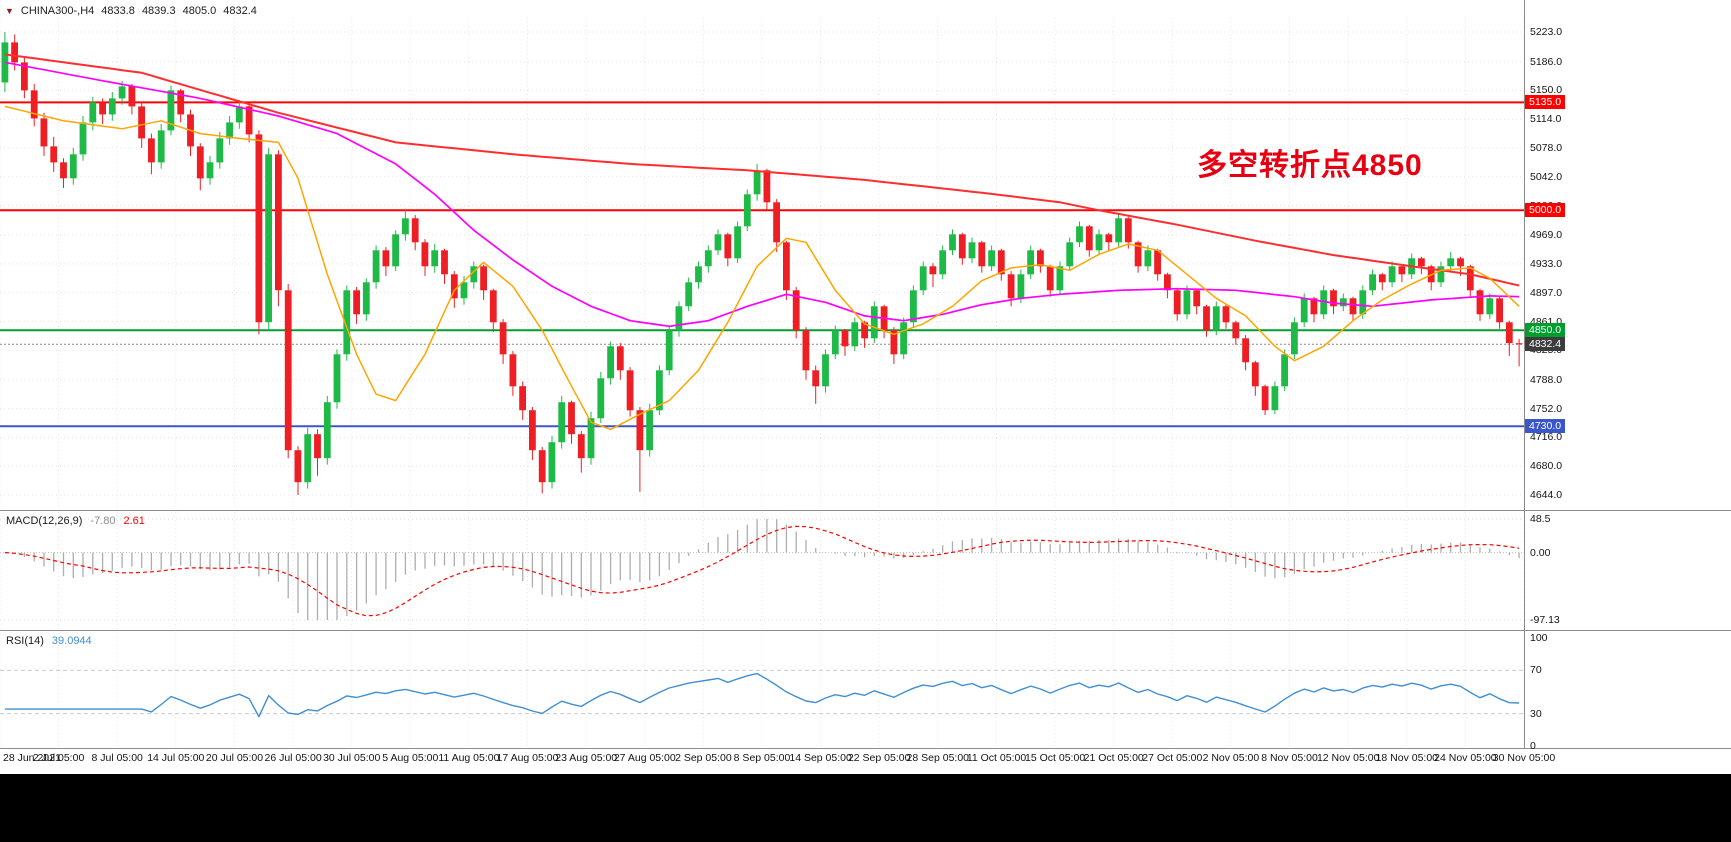  Describe the element at coordinates (1546, 379) in the screenshot. I see `price-tick-label: 4788.0` at that location.